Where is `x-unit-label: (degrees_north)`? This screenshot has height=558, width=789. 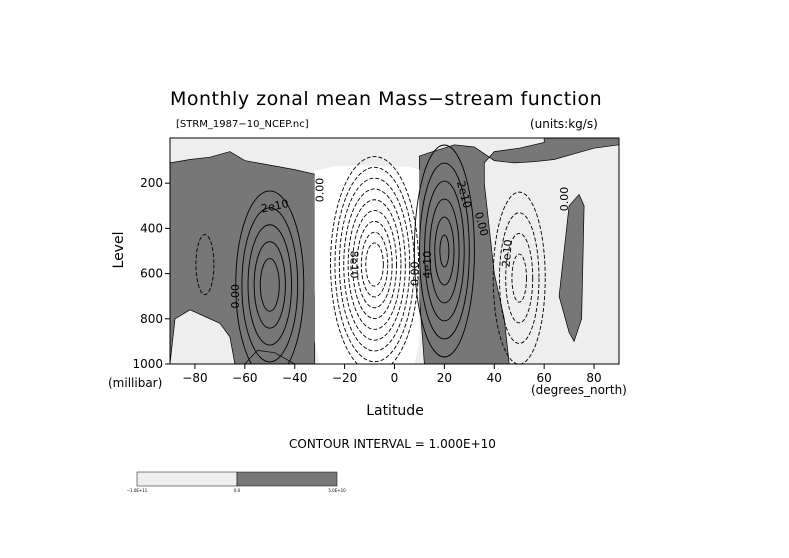
x-unit-label: (degrees_north) is located at coordinates (579, 390).